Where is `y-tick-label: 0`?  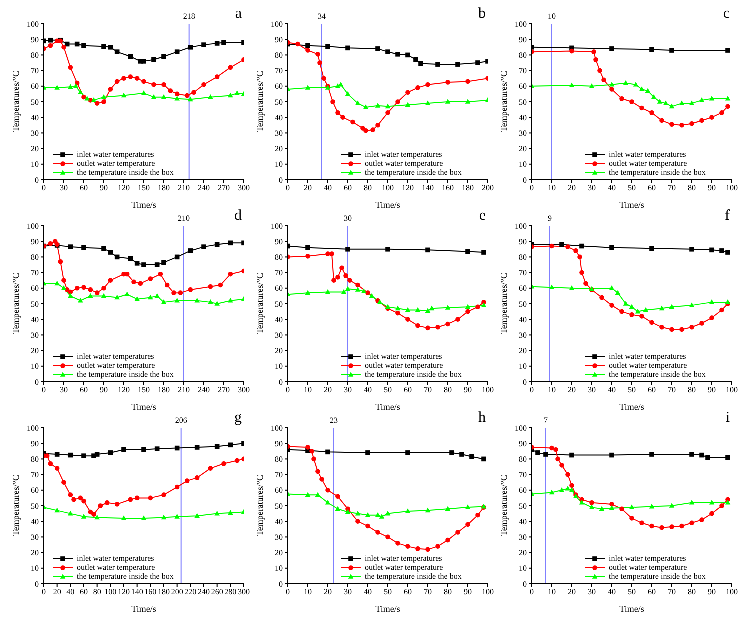
y-tick-label: 0 is located at coordinates (525, 180).